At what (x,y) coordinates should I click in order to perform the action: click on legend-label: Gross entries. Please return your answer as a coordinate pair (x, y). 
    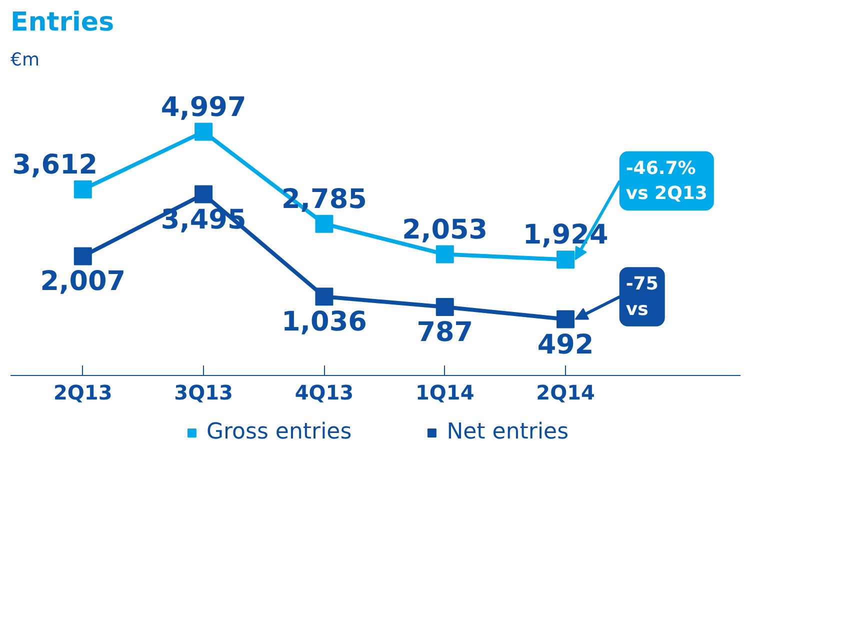
    Looking at the image, I should click on (279, 432).